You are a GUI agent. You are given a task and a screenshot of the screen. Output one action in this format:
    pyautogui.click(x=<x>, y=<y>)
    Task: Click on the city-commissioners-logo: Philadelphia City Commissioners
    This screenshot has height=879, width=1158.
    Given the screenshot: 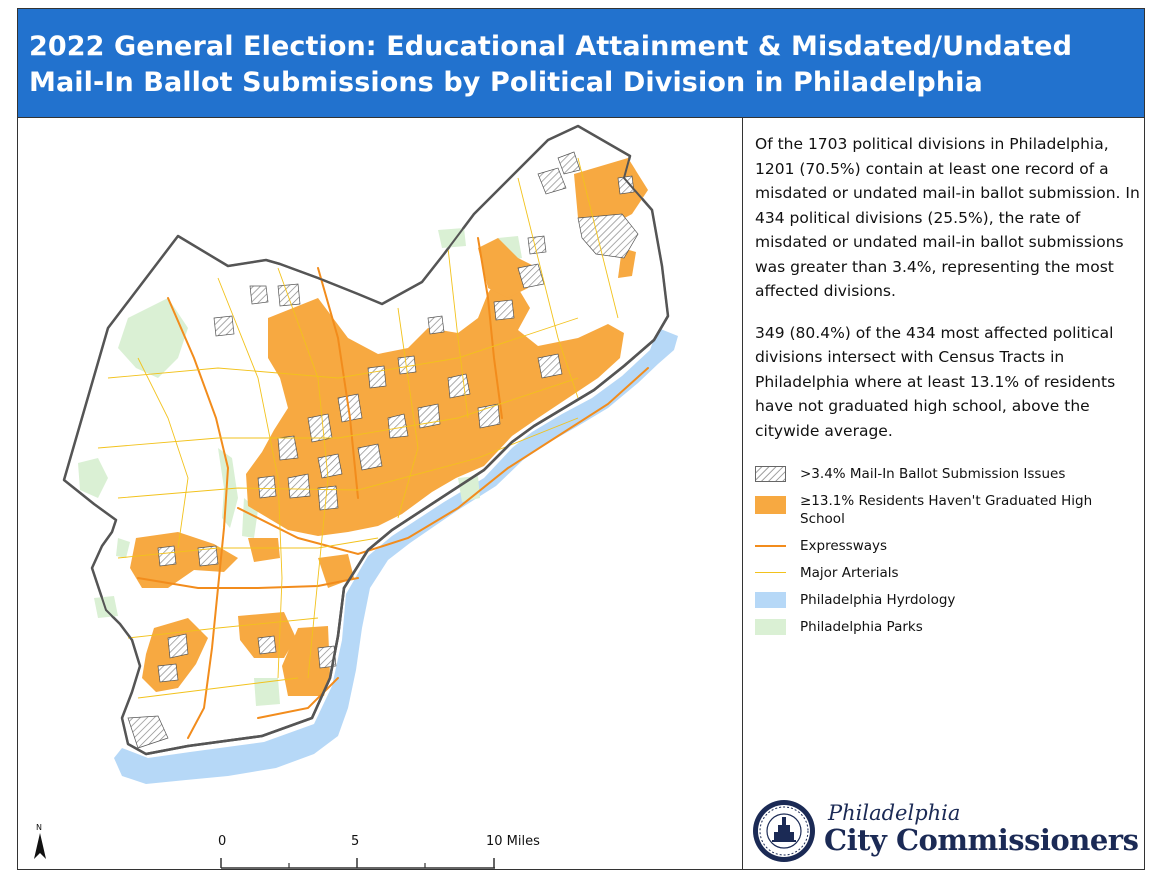 What is the action you would take?
    pyautogui.click(x=947, y=832)
    